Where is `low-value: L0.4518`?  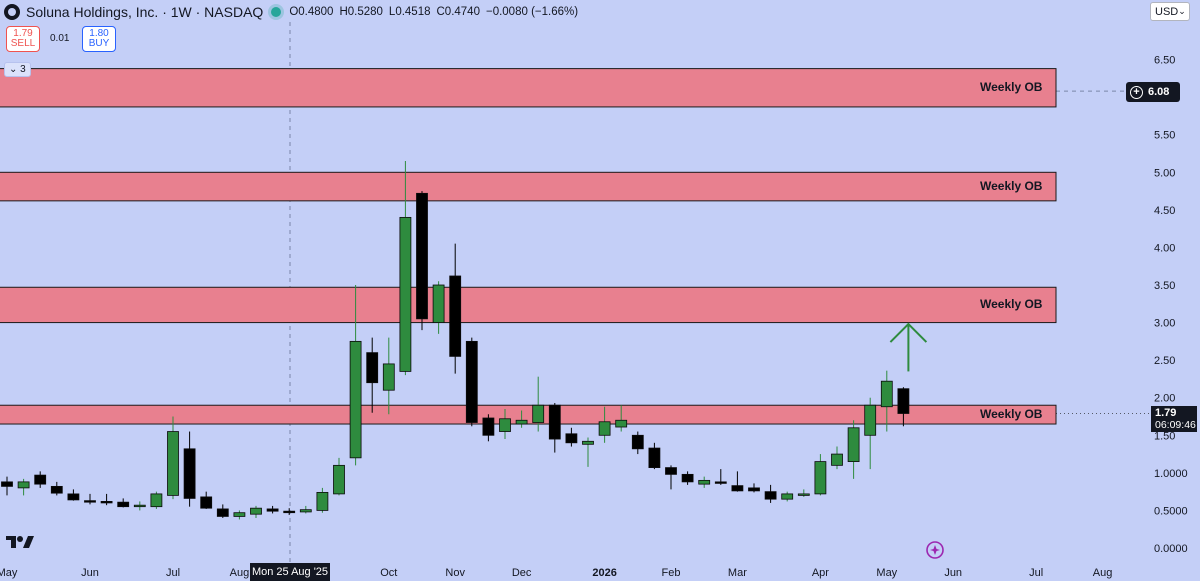
low-value: L0.4518 is located at coordinates (409, 12).